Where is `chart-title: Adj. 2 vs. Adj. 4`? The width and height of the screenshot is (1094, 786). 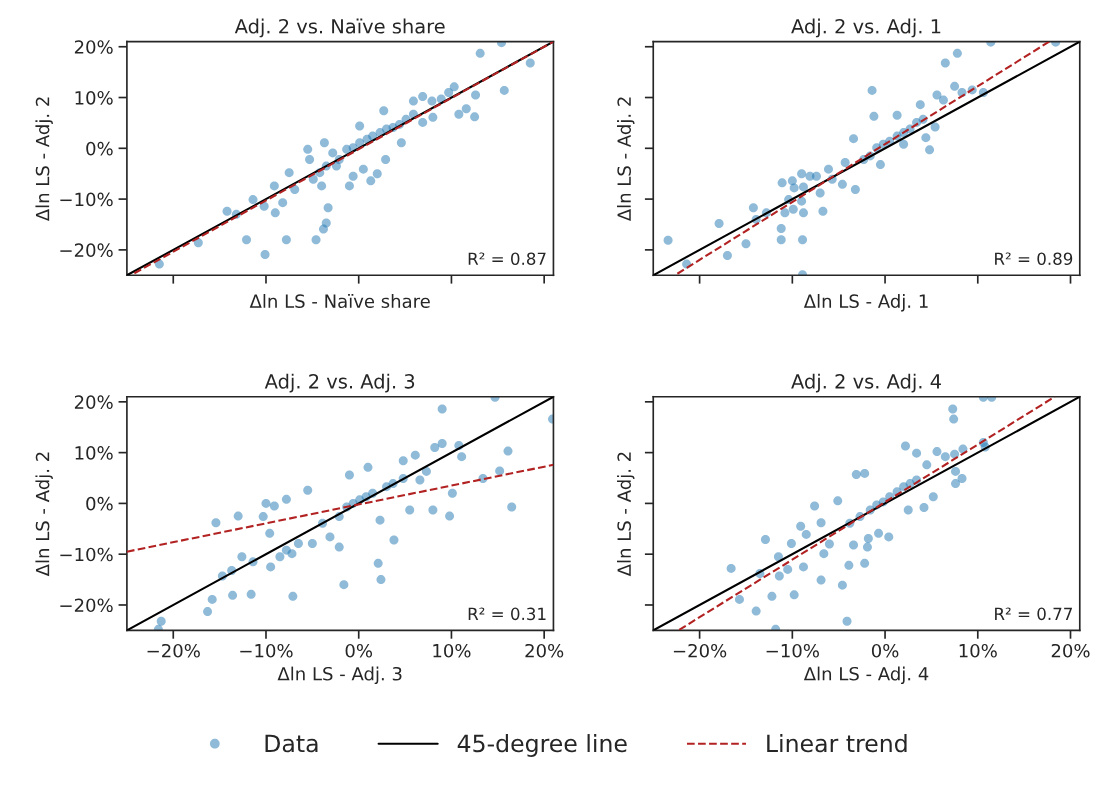
chart-title: Adj. 2 vs. Adj. 4 is located at coordinates (866, 383).